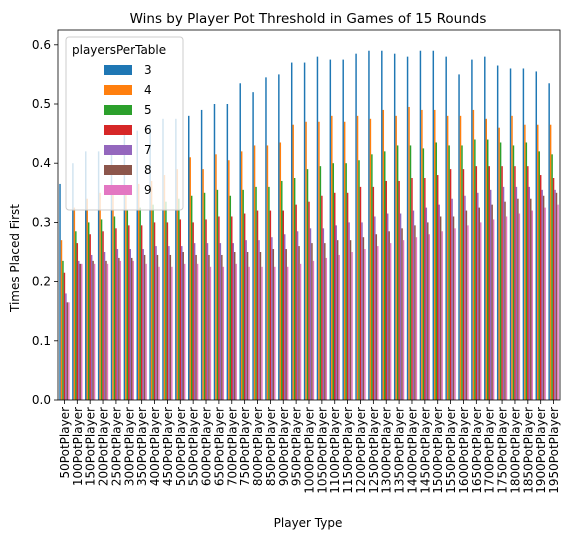  I want to click on bar-5-800PotPlayer, so click(256, 293).